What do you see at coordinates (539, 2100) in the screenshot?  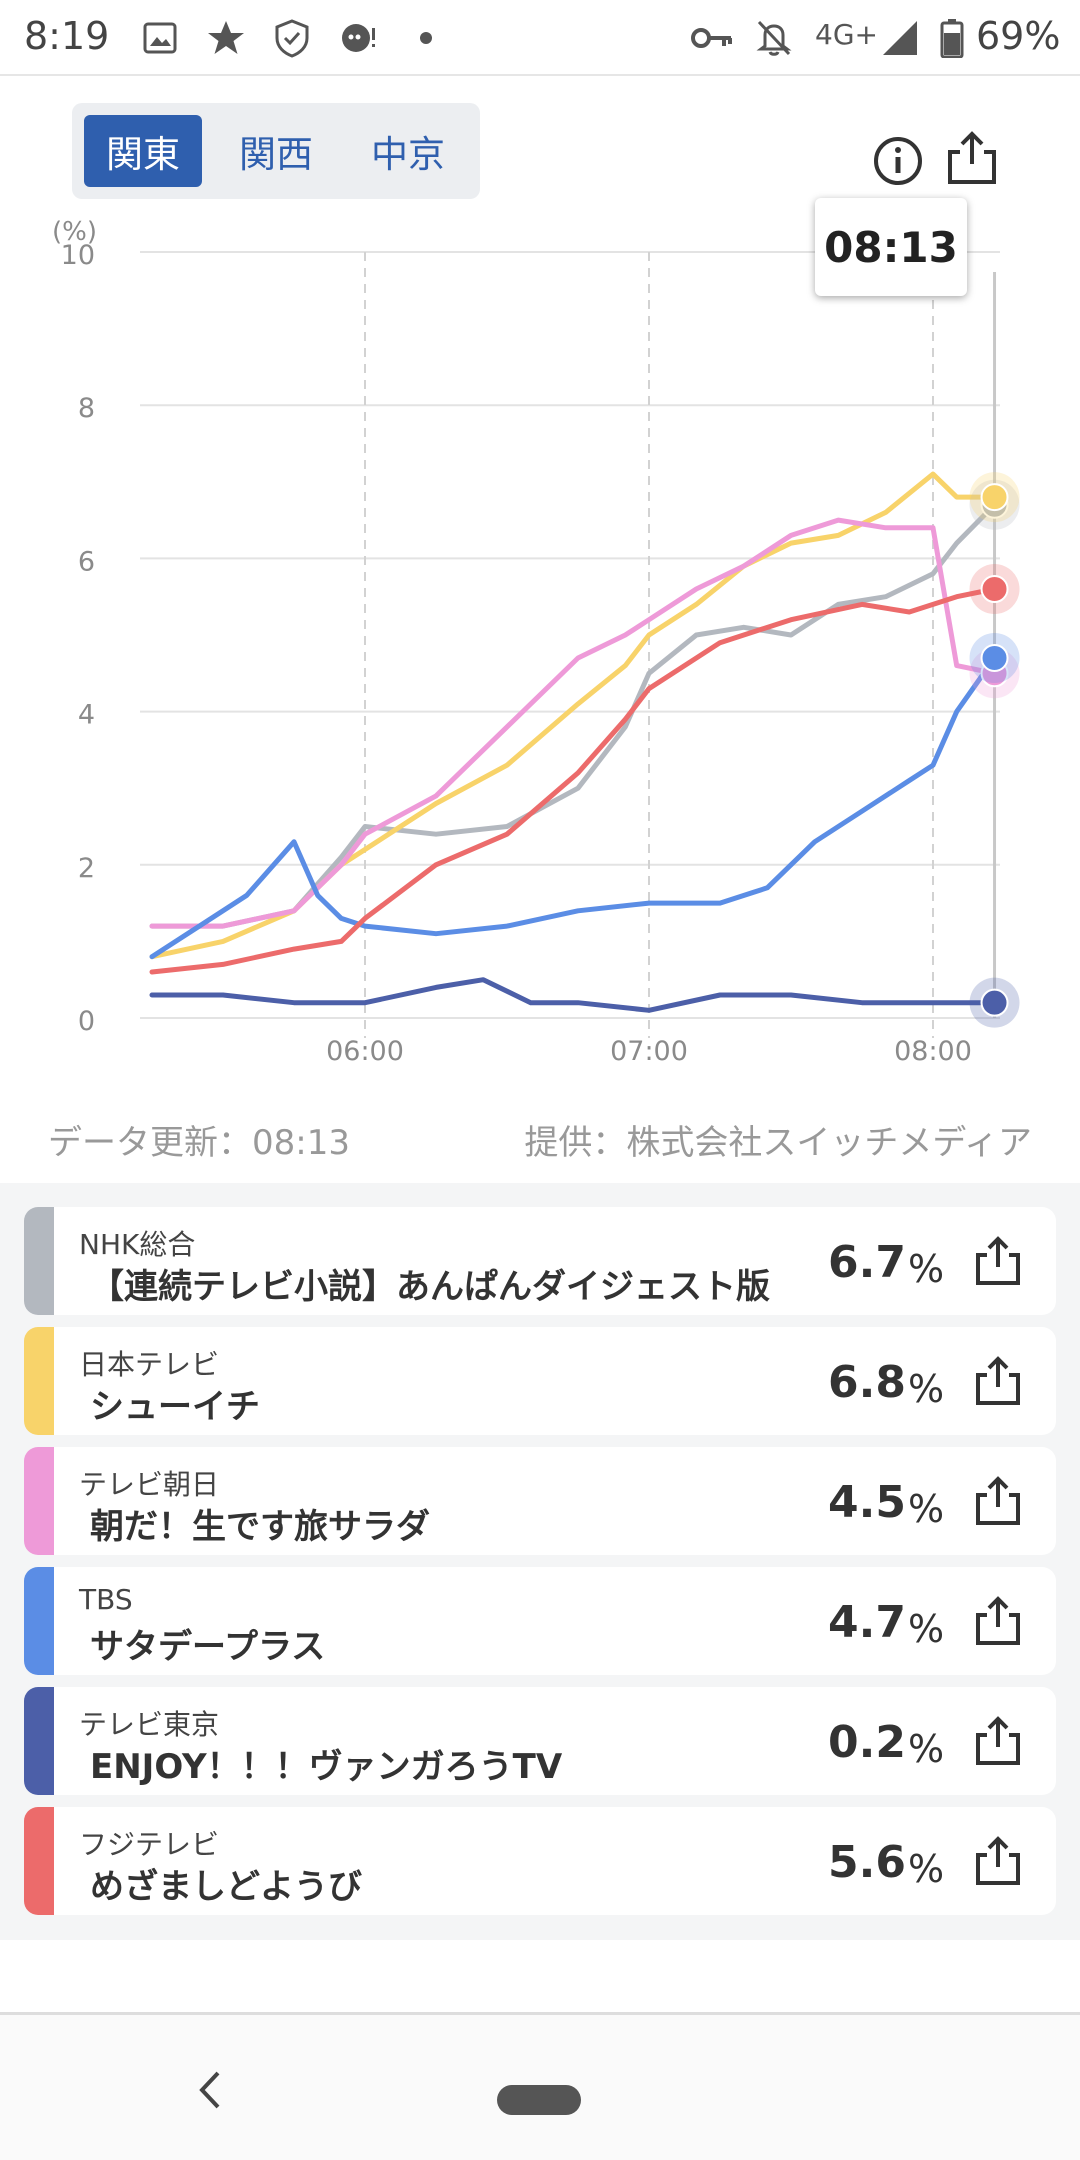 I see `home-button` at bounding box center [539, 2100].